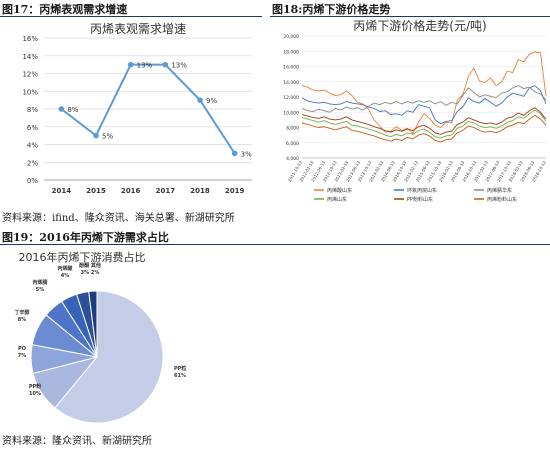  What do you see at coordinates (21, 312) in the screenshot?
I see `slice-label-name: 丁辛醇` at bounding box center [21, 312].